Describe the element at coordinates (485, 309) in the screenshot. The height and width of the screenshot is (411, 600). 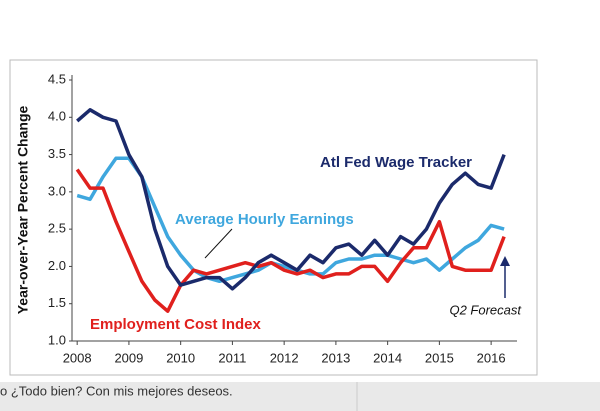
I see `annotation: Q2 Forecast` at that location.